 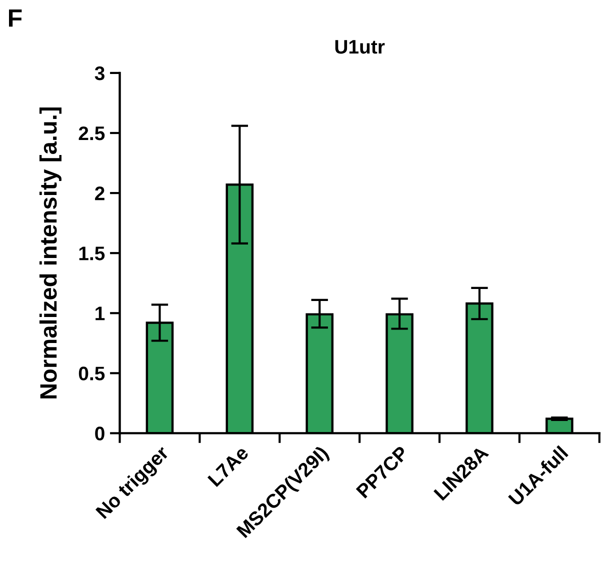 I want to click on y-tick-label: 0.5, so click(x=91, y=373).